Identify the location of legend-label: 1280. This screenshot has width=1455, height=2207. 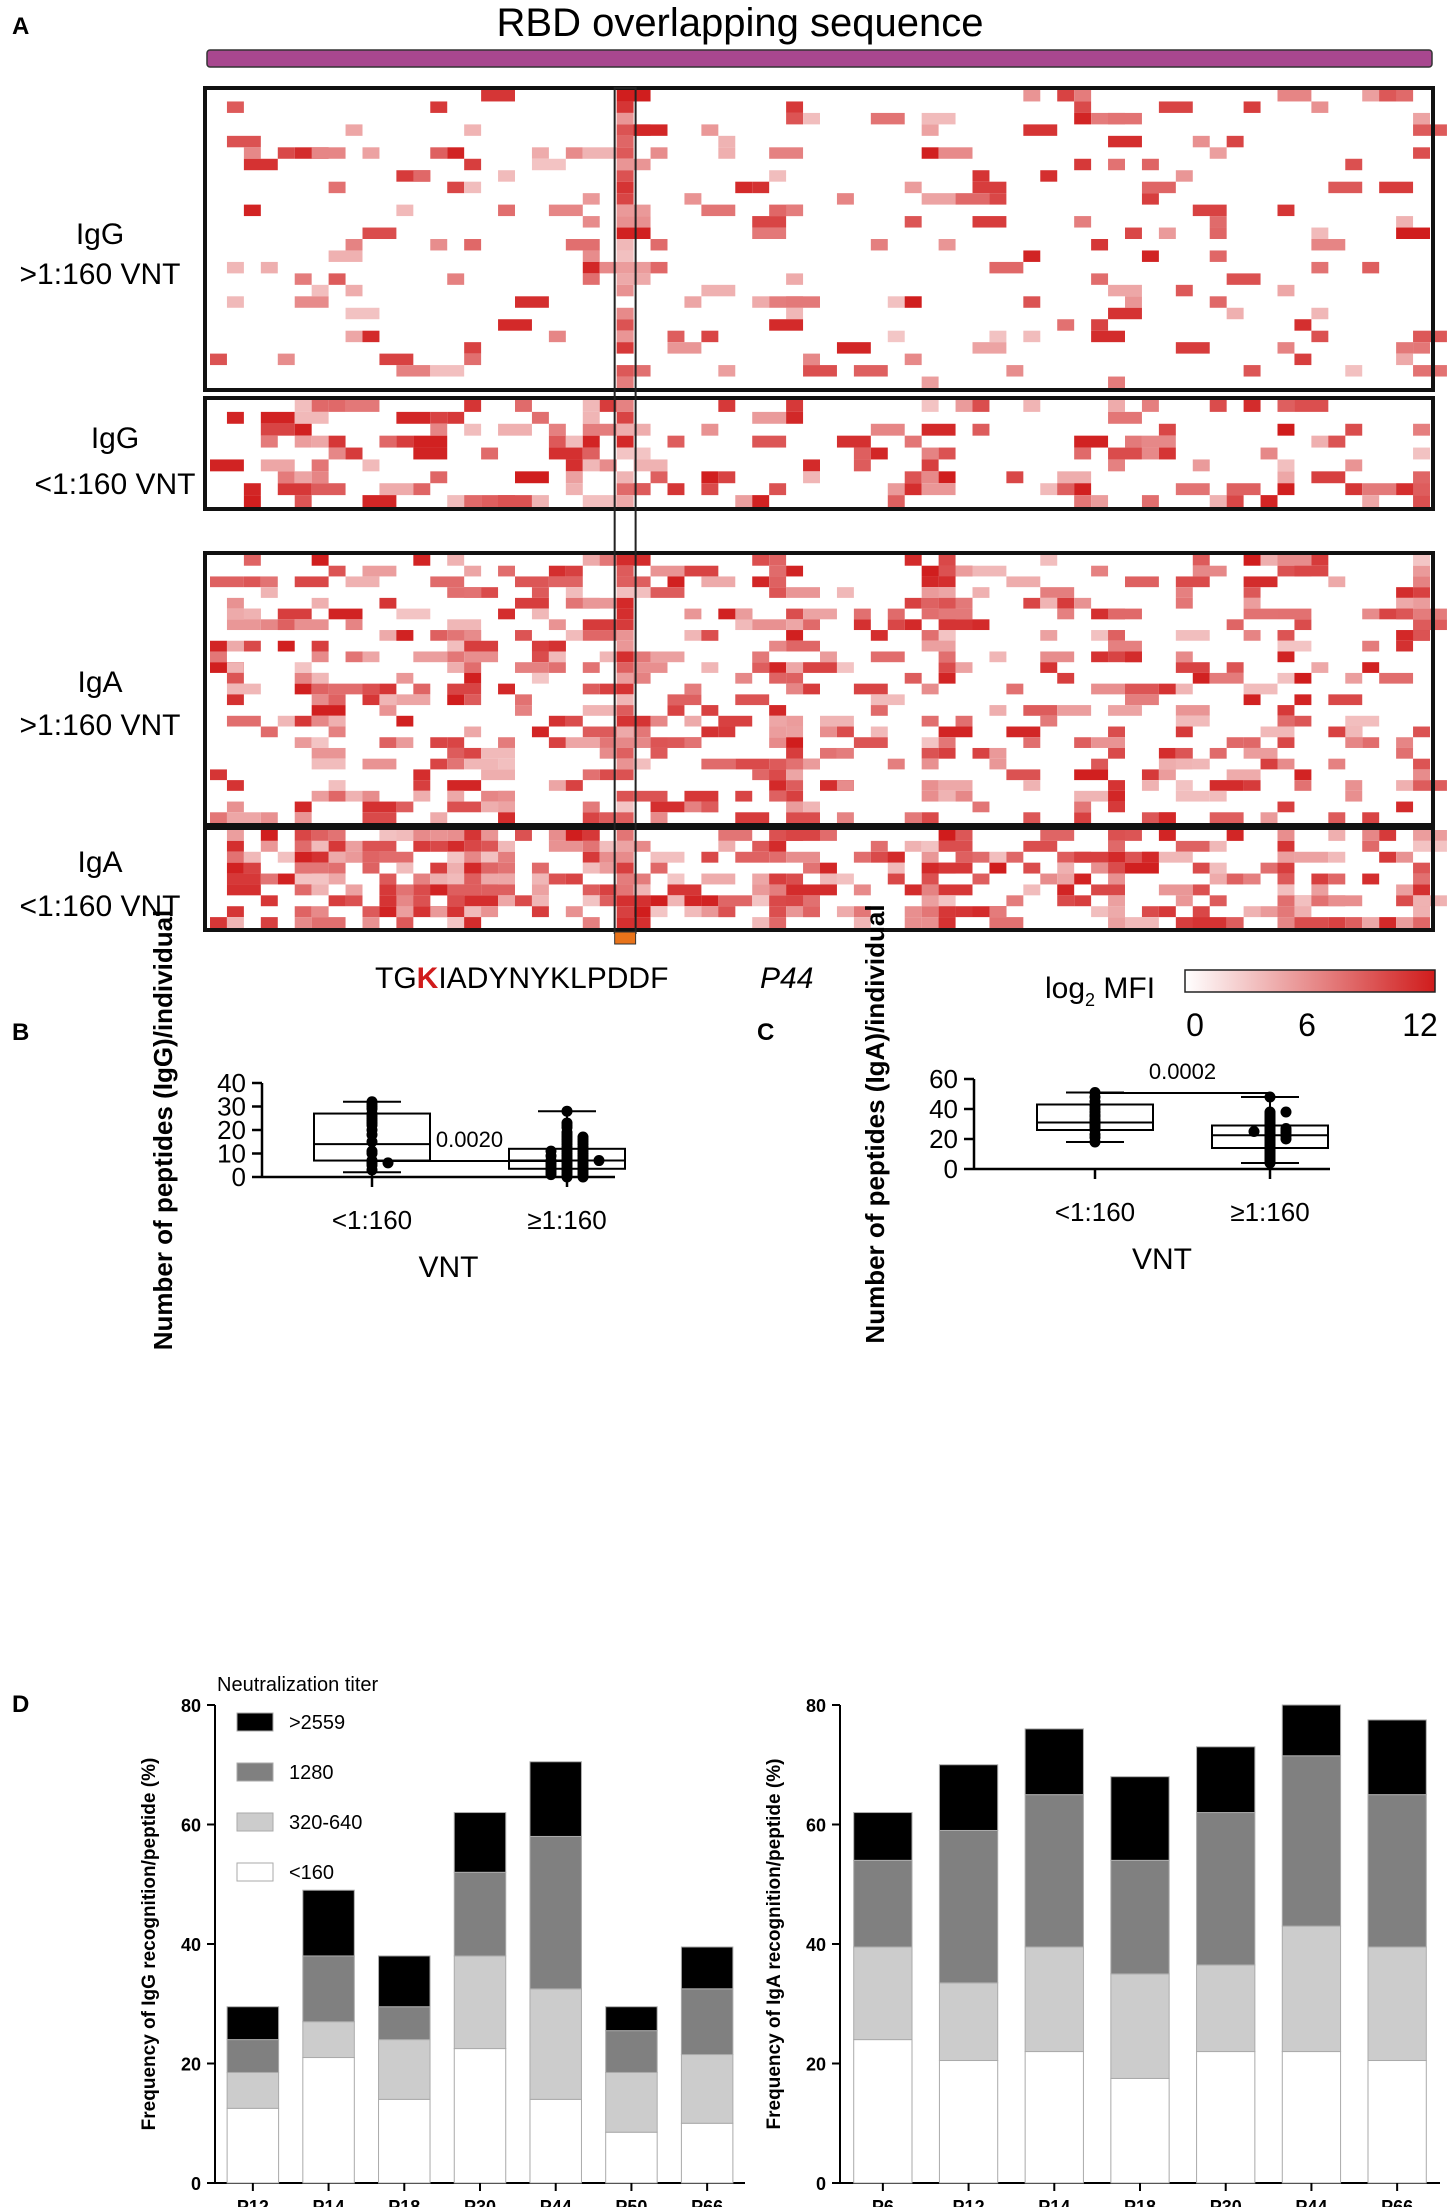
(311, 1773).